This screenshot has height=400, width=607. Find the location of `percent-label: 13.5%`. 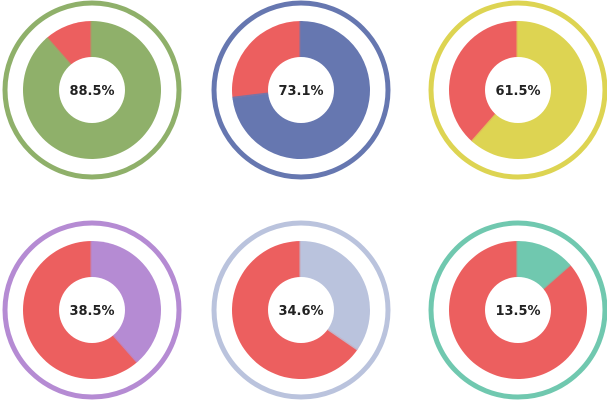

percent-label: 13.5% is located at coordinates (517, 311).